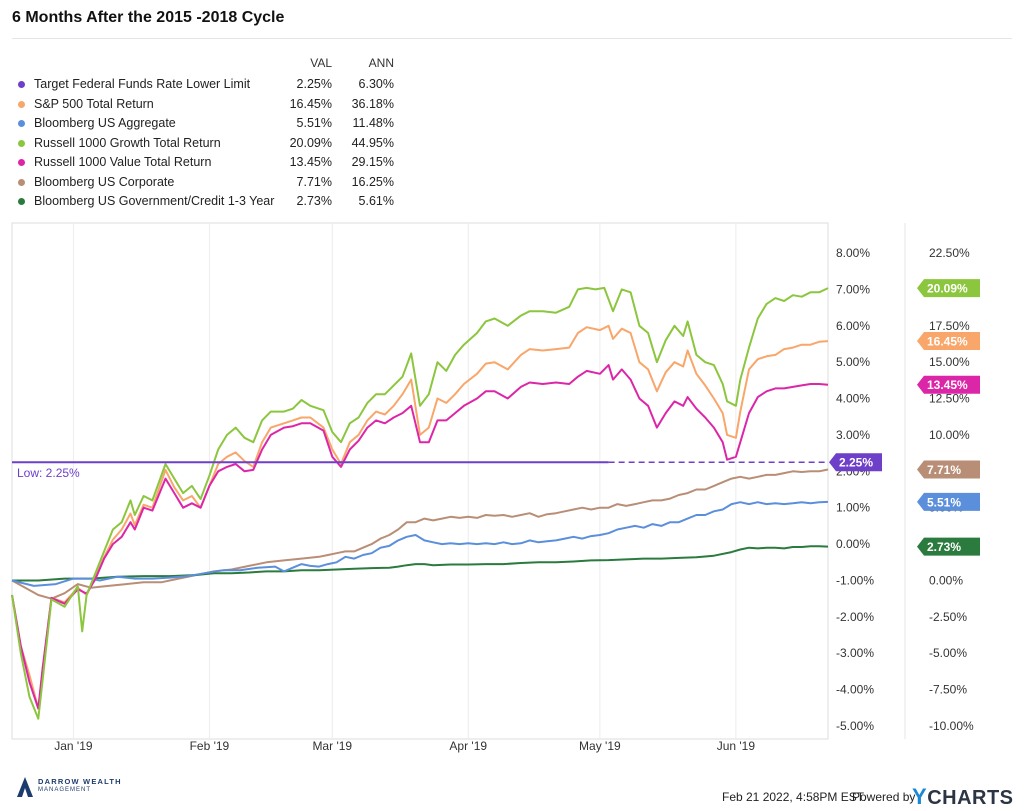 The image size is (1024, 811). I want to click on title-divider, so click(512, 38).